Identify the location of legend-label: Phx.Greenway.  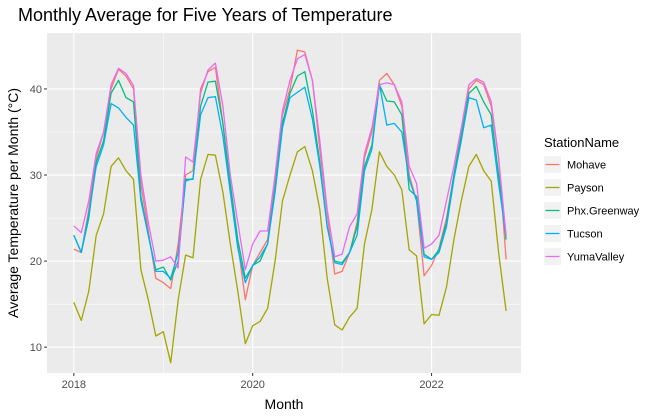
(603, 212).